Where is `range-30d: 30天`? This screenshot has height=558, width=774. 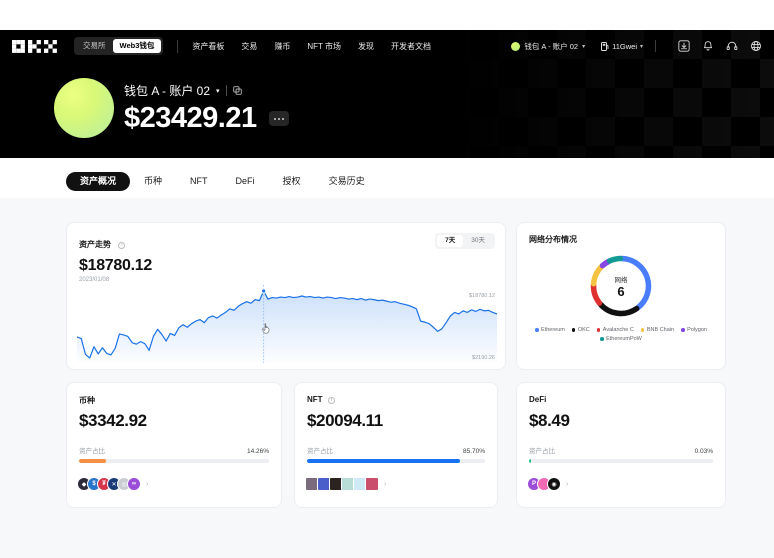 range-30d: 30天 is located at coordinates (478, 240).